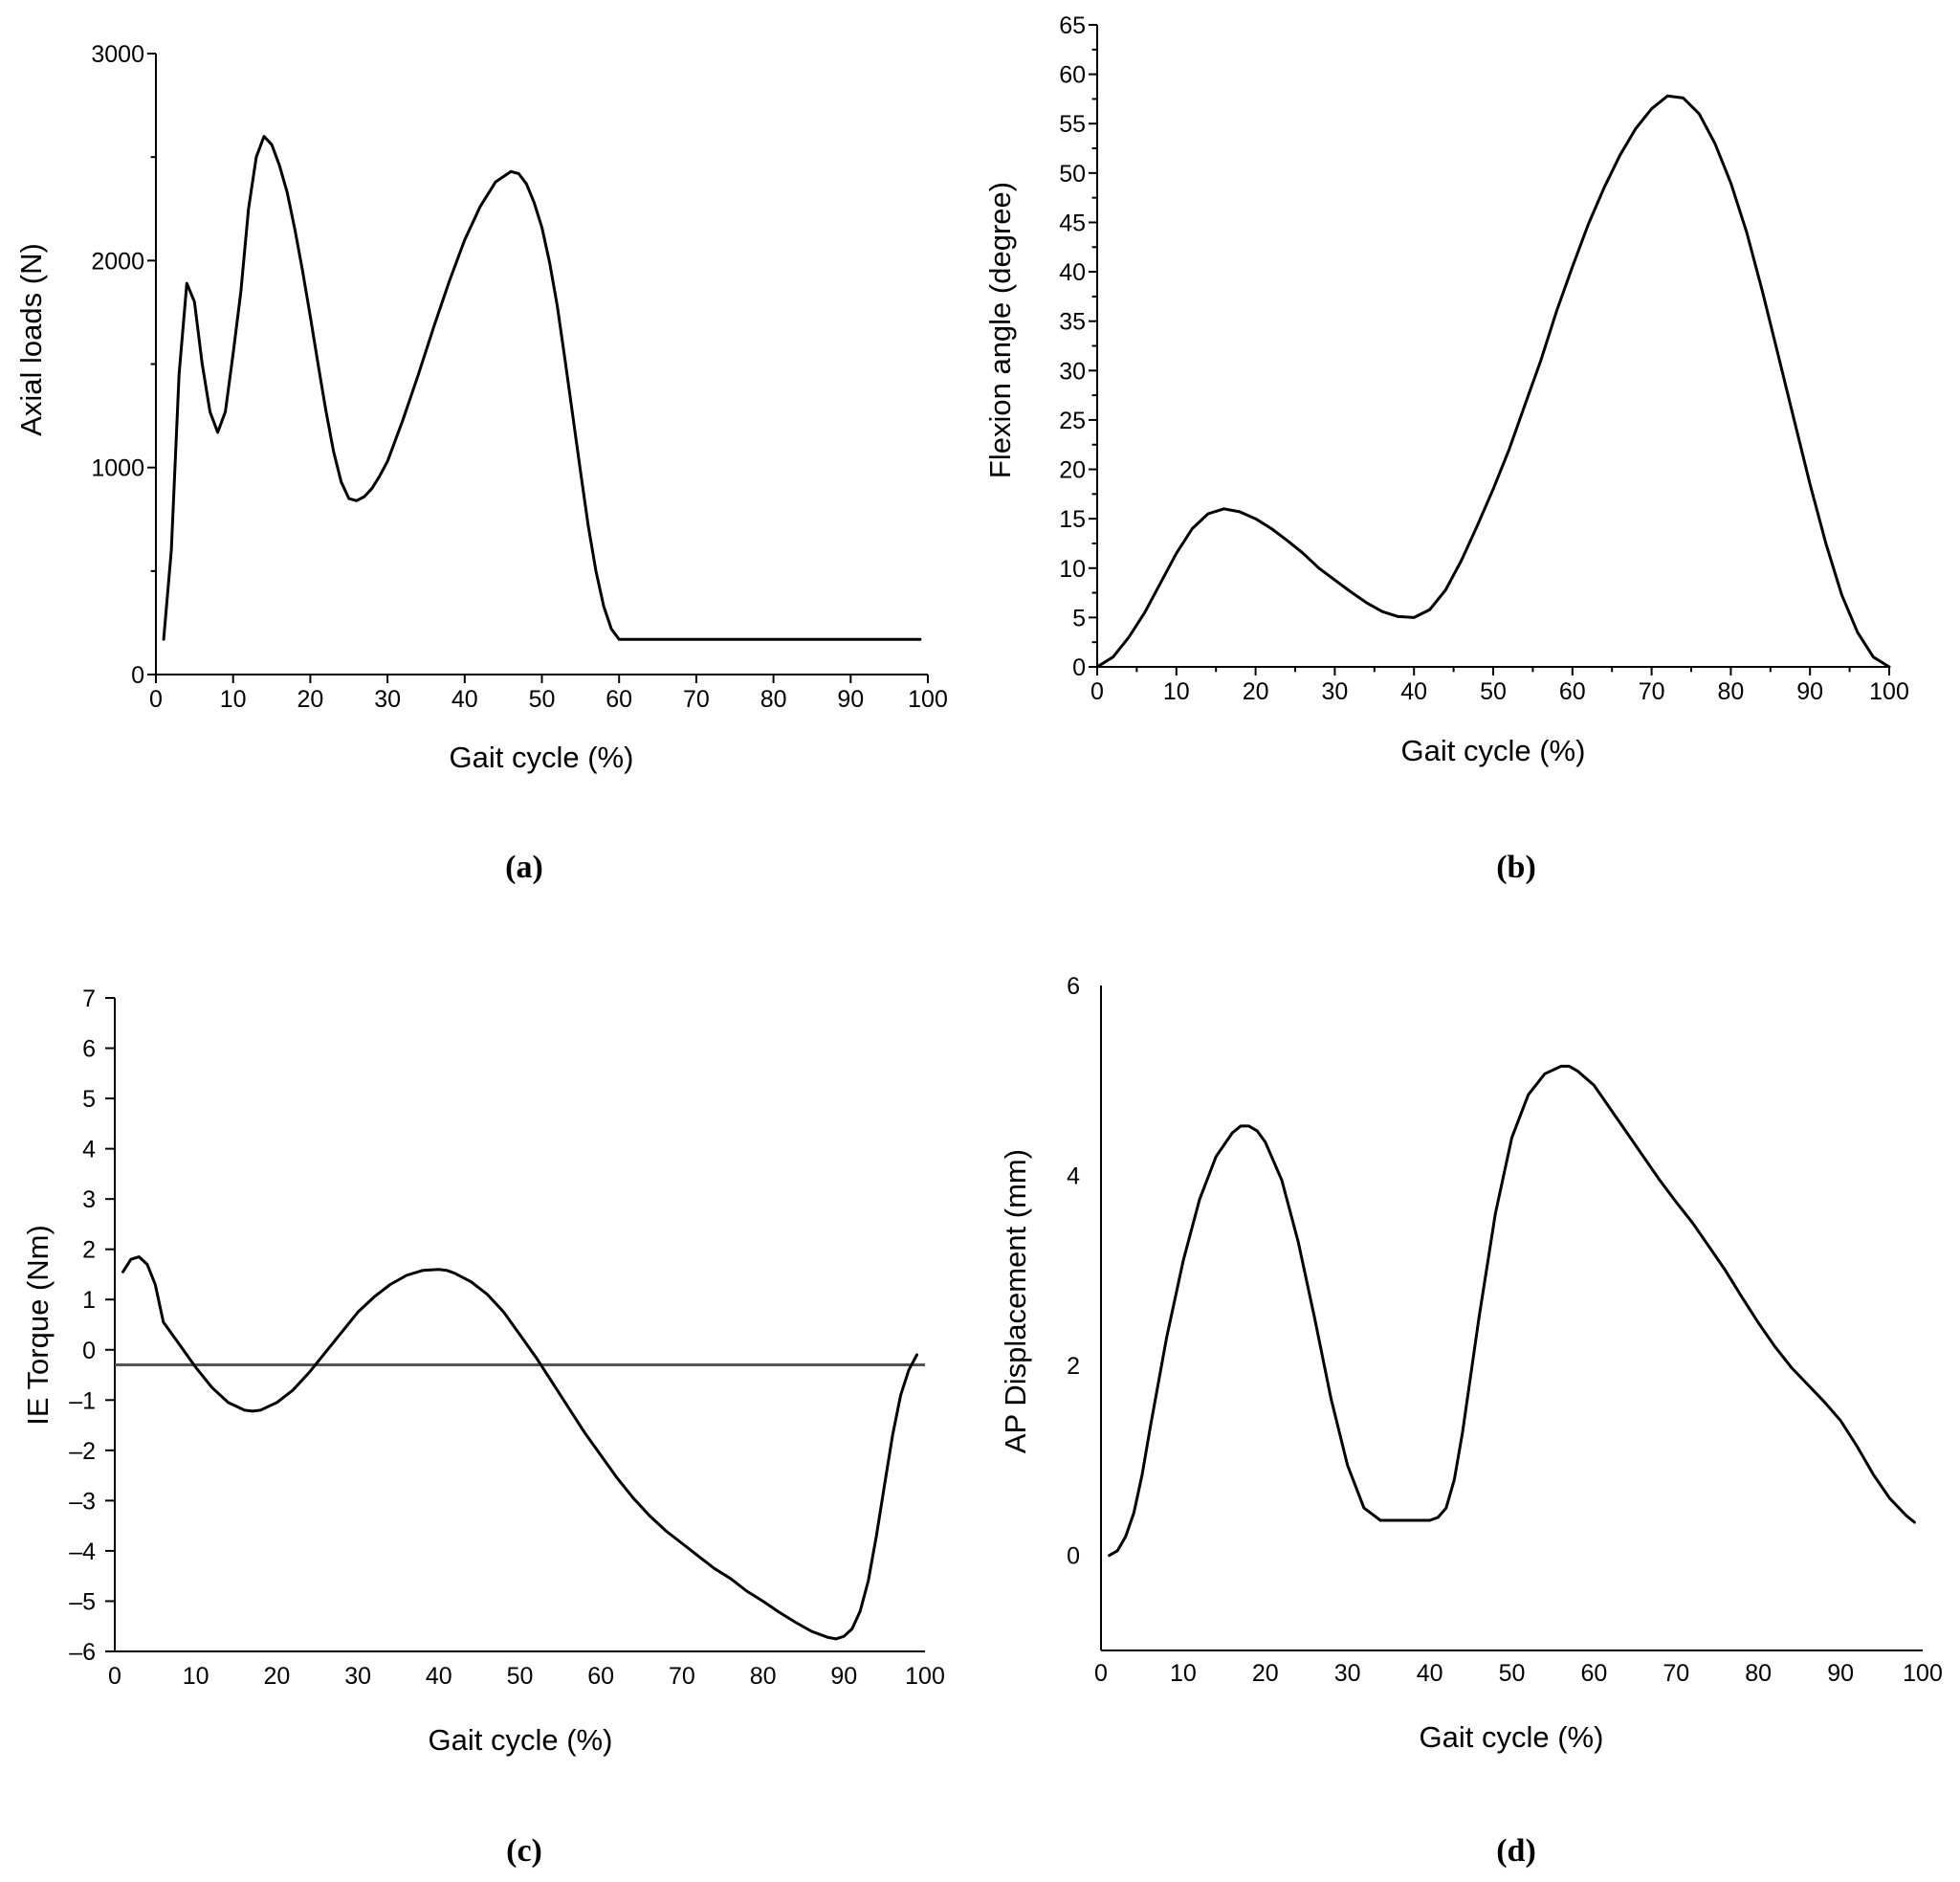 Image resolution: width=1960 pixels, height=1882 pixels. What do you see at coordinates (1072, 223) in the screenshot?
I see `panel-b-y-tick-label: 45` at bounding box center [1072, 223].